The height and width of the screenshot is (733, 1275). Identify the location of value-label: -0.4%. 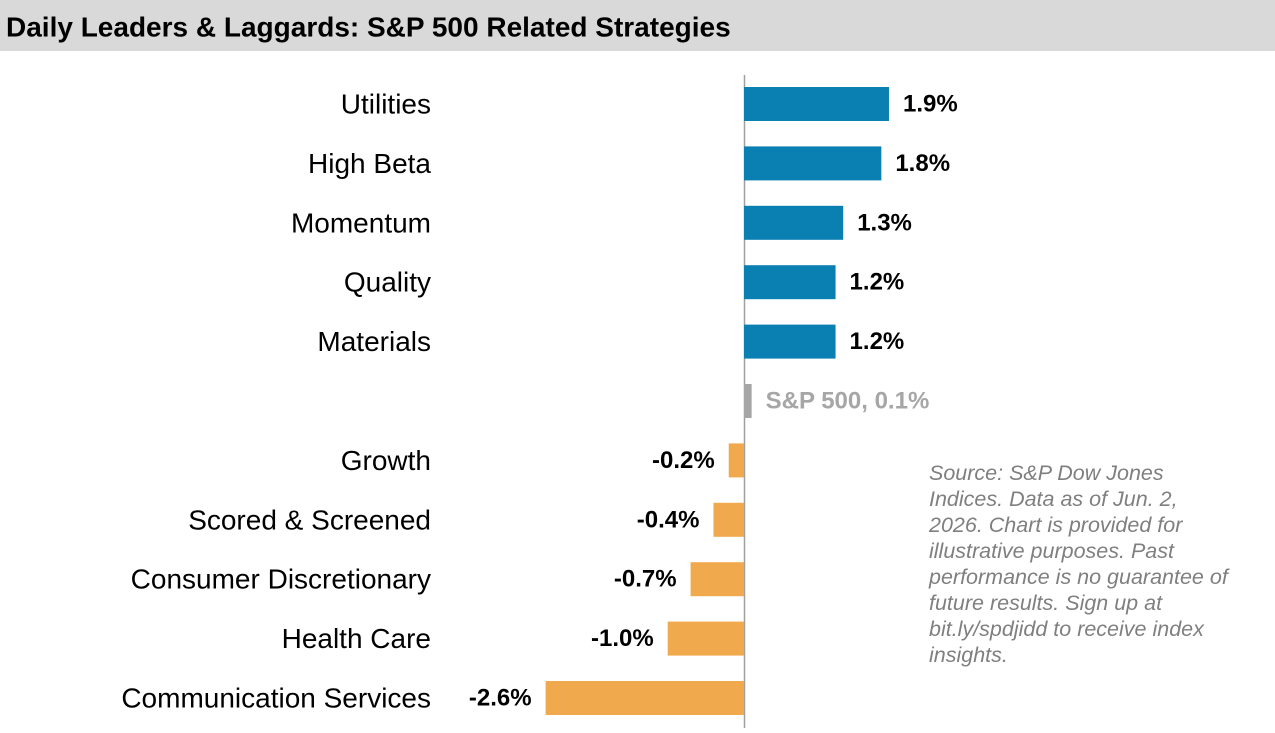
(668, 519).